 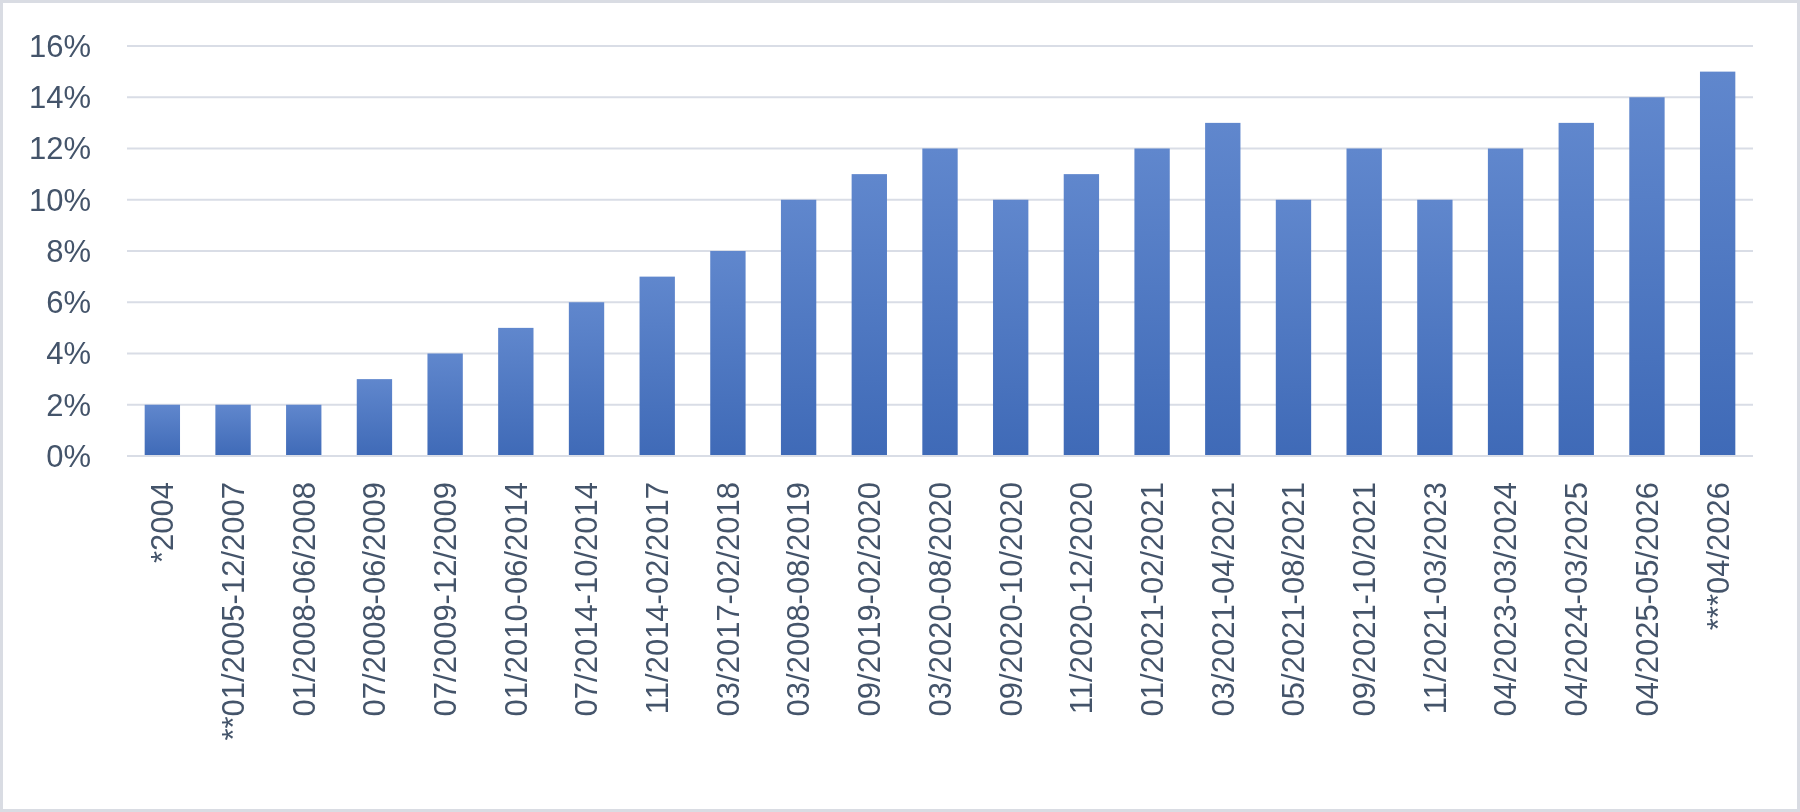 What do you see at coordinates (445, 599) in the screenshot?
I see `x-tick-label: 07/2009-12/2009` at bounding box center [445, 599].